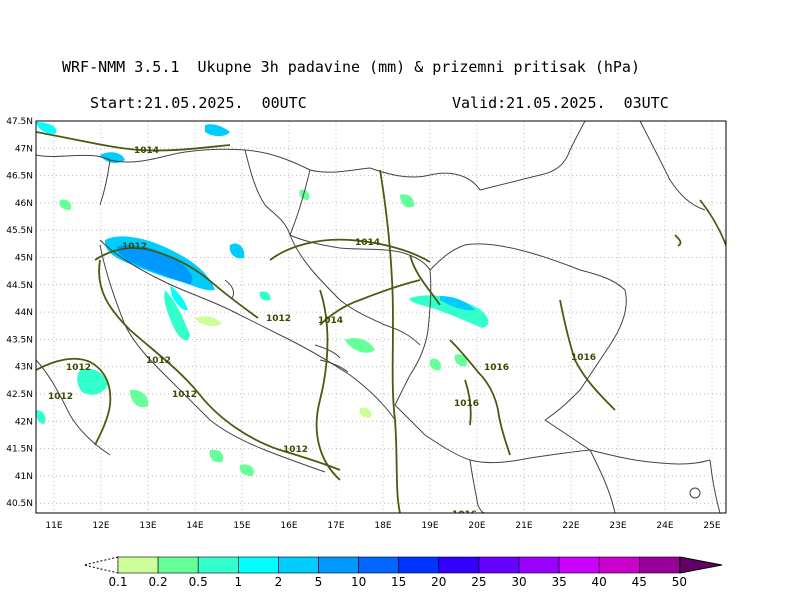 Image resolution: width=800 pixels, height=600 pixels. What do you see at coordinates (24, 149) in the screenshot?
I see `lat-label: 47N` at bounding box center [24, 149].